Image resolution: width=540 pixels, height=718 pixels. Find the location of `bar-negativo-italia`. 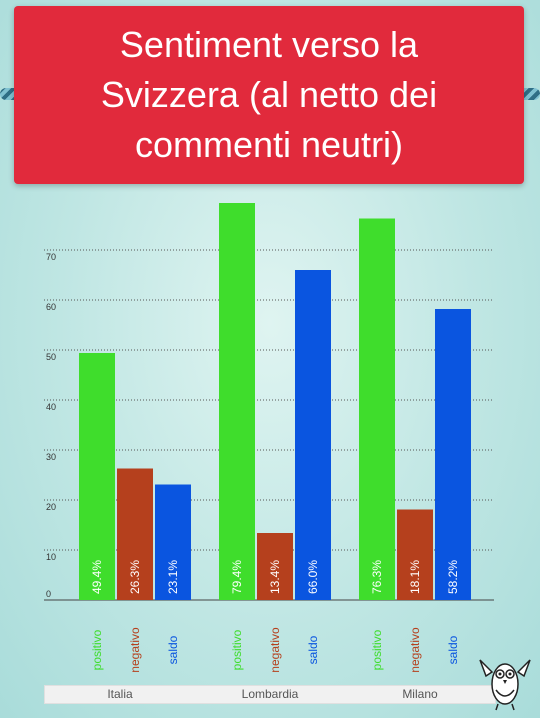

bar-negativo-italia is located at coordinates (135, 534).